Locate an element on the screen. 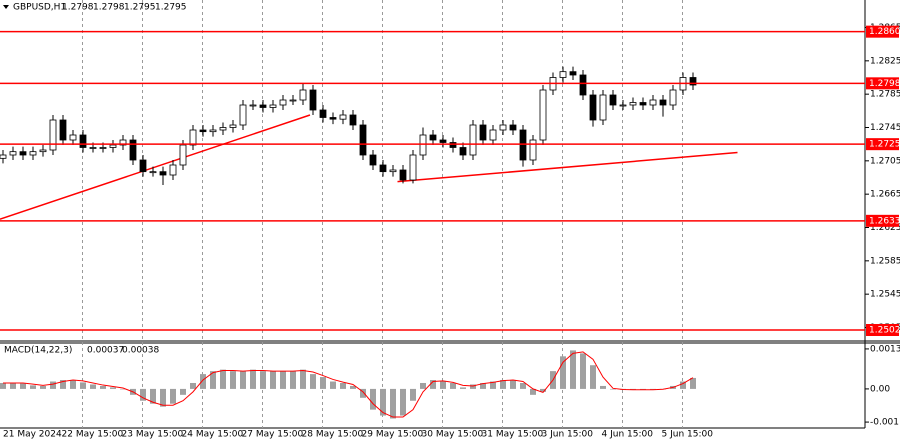 The width and height of the screenshot is (900, 441). x-tick-label: 27 May 15:00 is located at coordinates (273, 435).